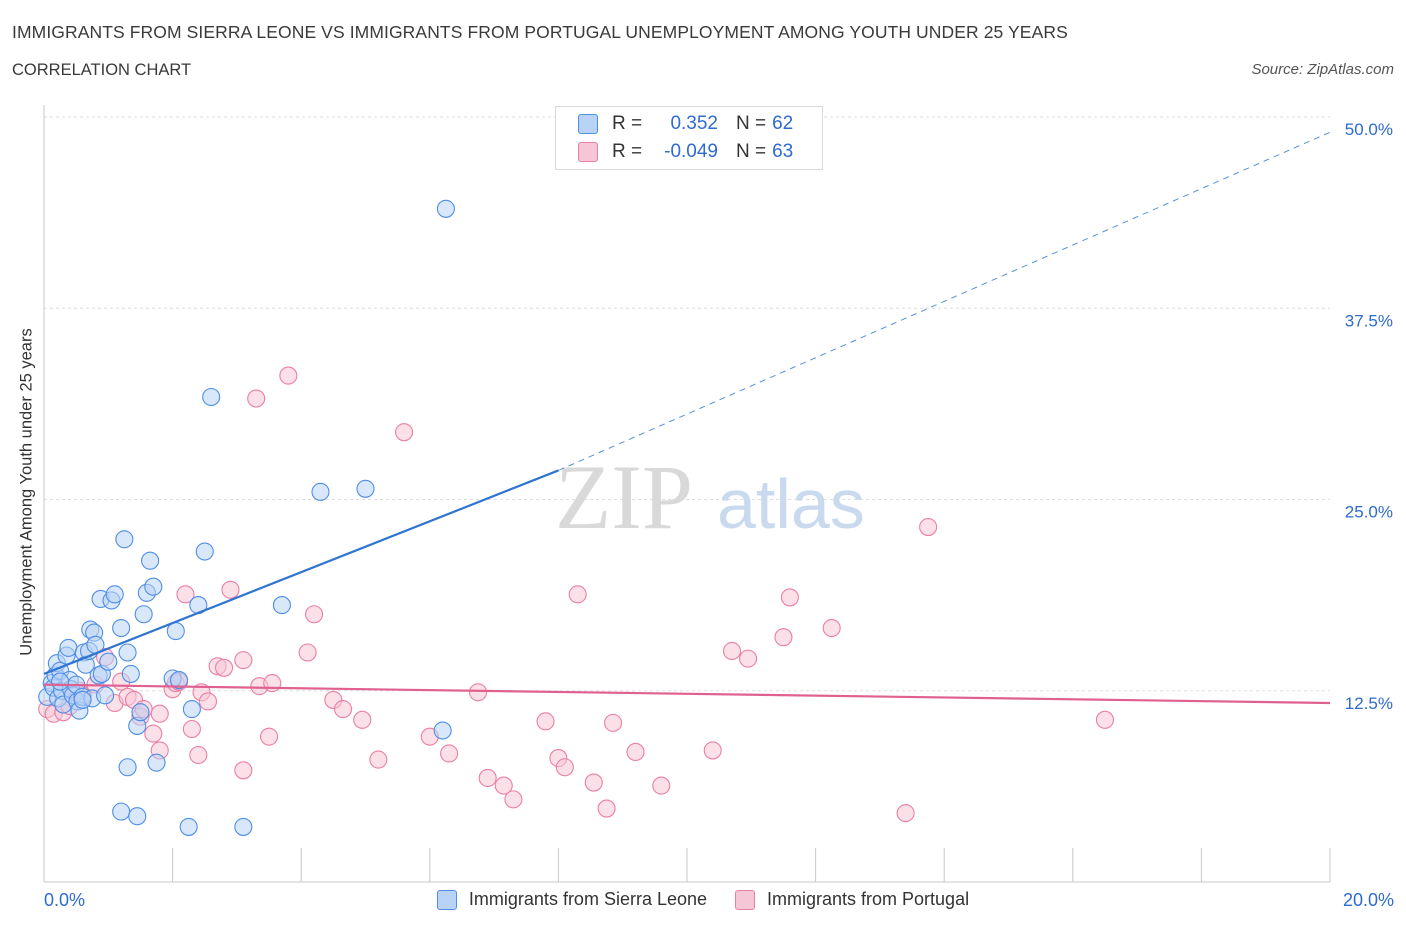 The height and width of the screenshot is (930, 1406). I want to click on trend-line-sierra-leone, so click(301, 572).